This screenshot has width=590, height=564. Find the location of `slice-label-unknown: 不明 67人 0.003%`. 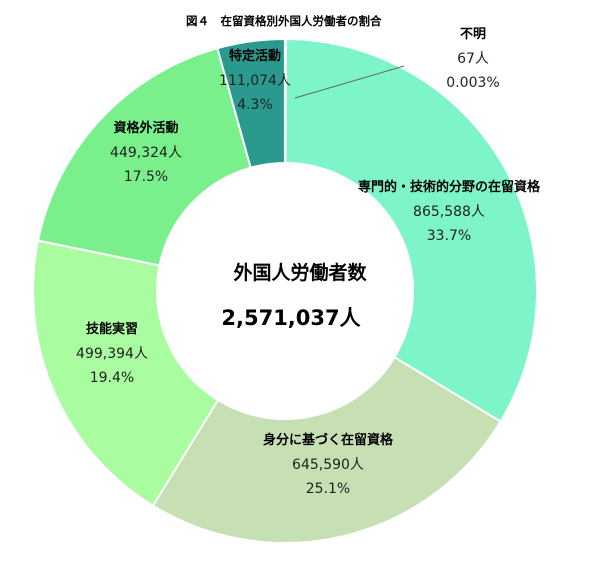

slice-label-unknown: 不明 67人 0.003% is located at coordinates (472, 59).